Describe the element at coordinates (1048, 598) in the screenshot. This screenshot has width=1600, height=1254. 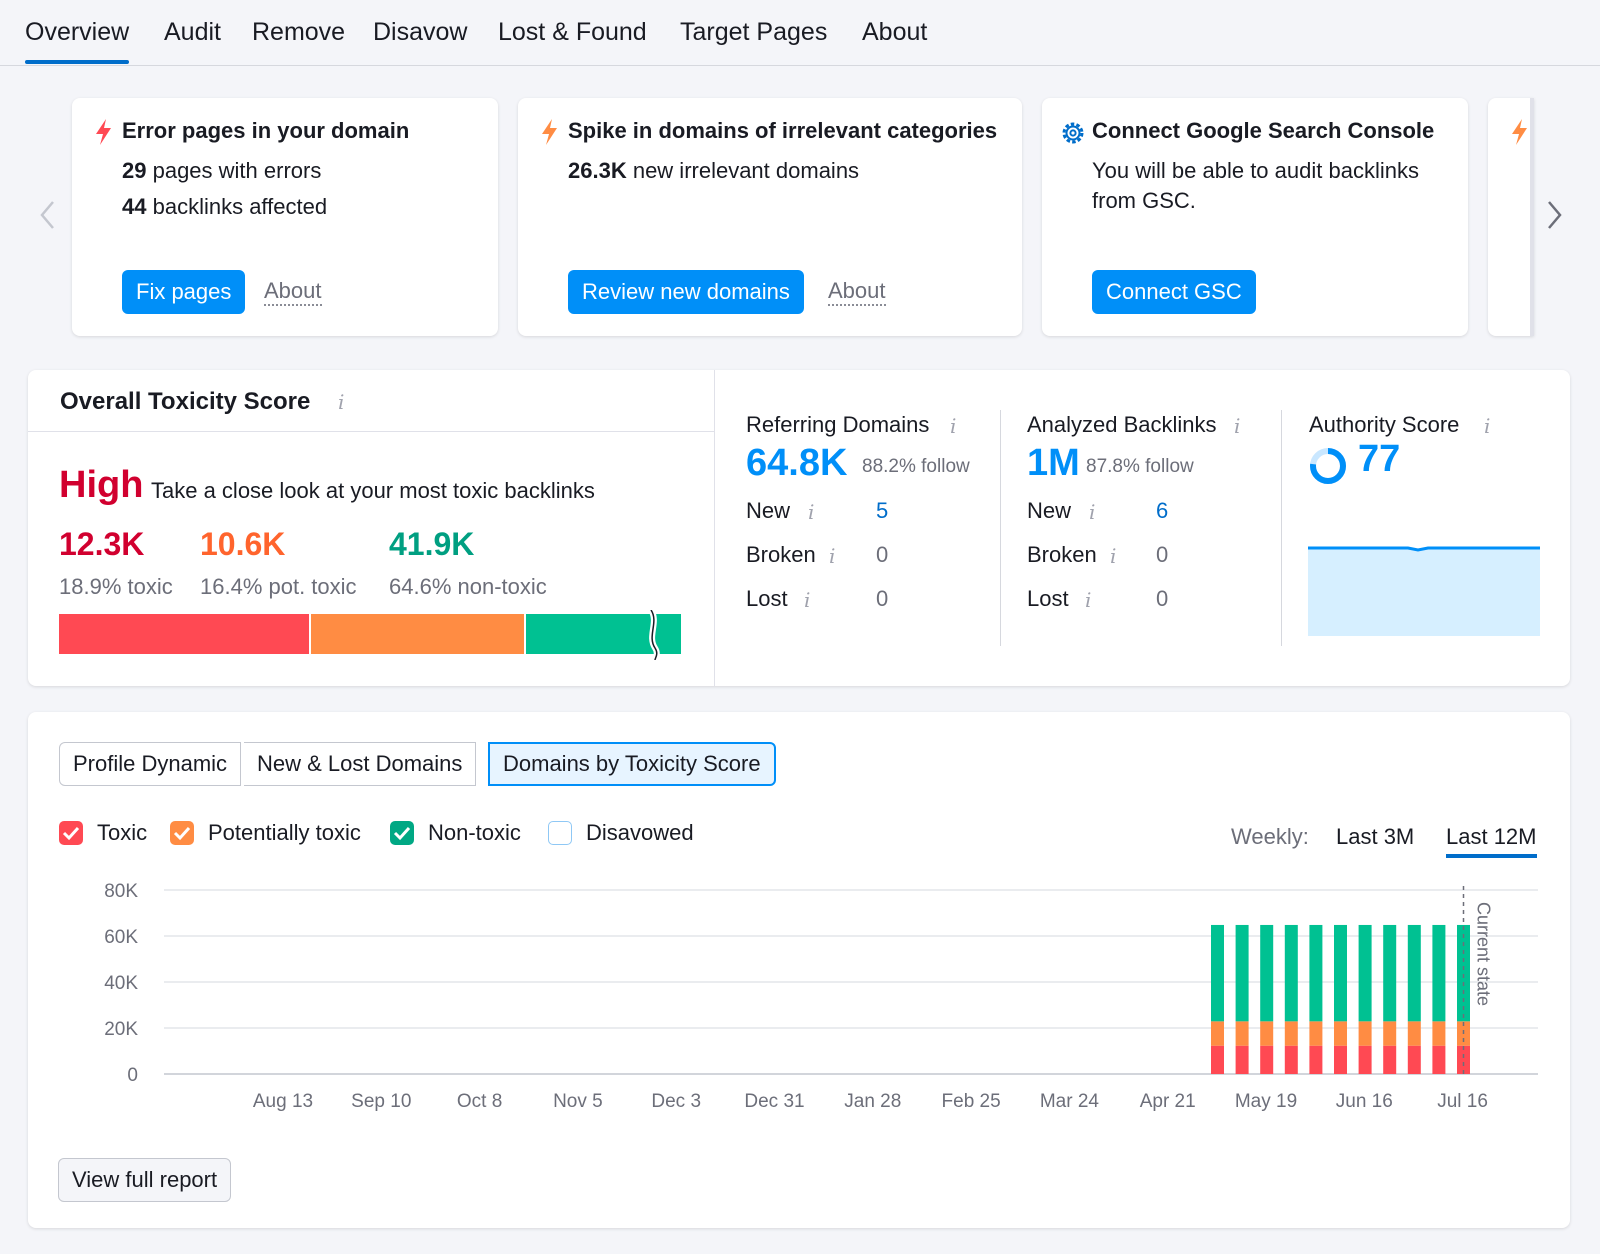
I see `backlinks-lost-label: Lost` at that location.